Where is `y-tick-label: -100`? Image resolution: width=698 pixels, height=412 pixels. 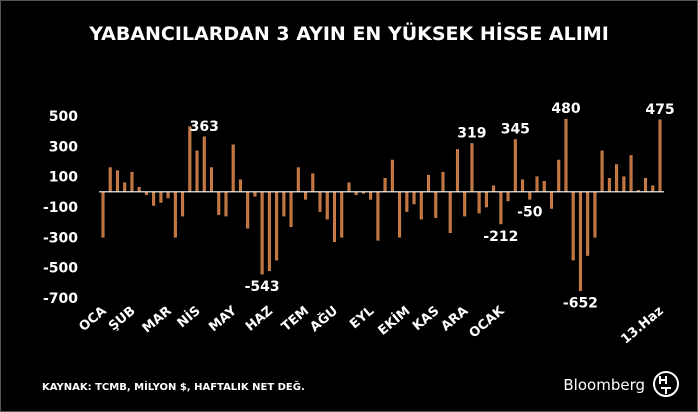
y-tick-label: -100 is located at coordinates (60, 208).